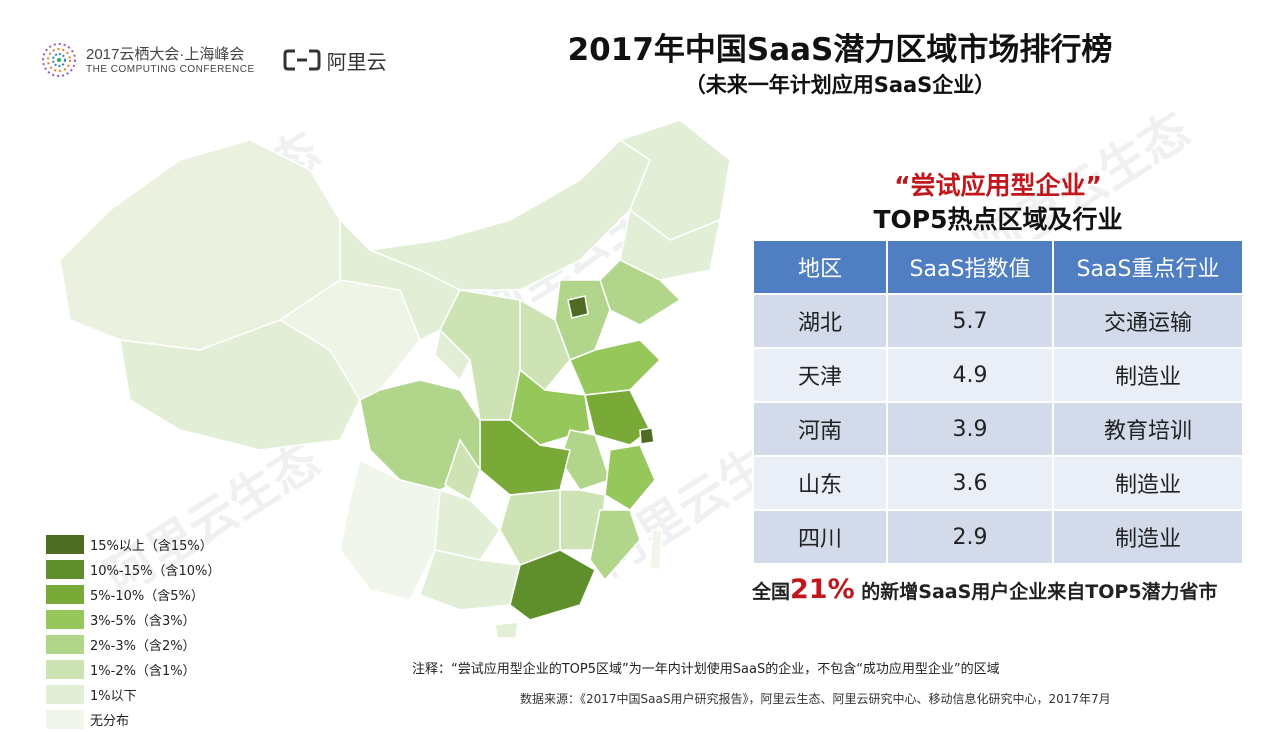 Image resolution: width=1280 pixels, height=732 pixels. Describe the element at coordinates (506, 630) in the screenshot. I see `region-hainan` at that location.